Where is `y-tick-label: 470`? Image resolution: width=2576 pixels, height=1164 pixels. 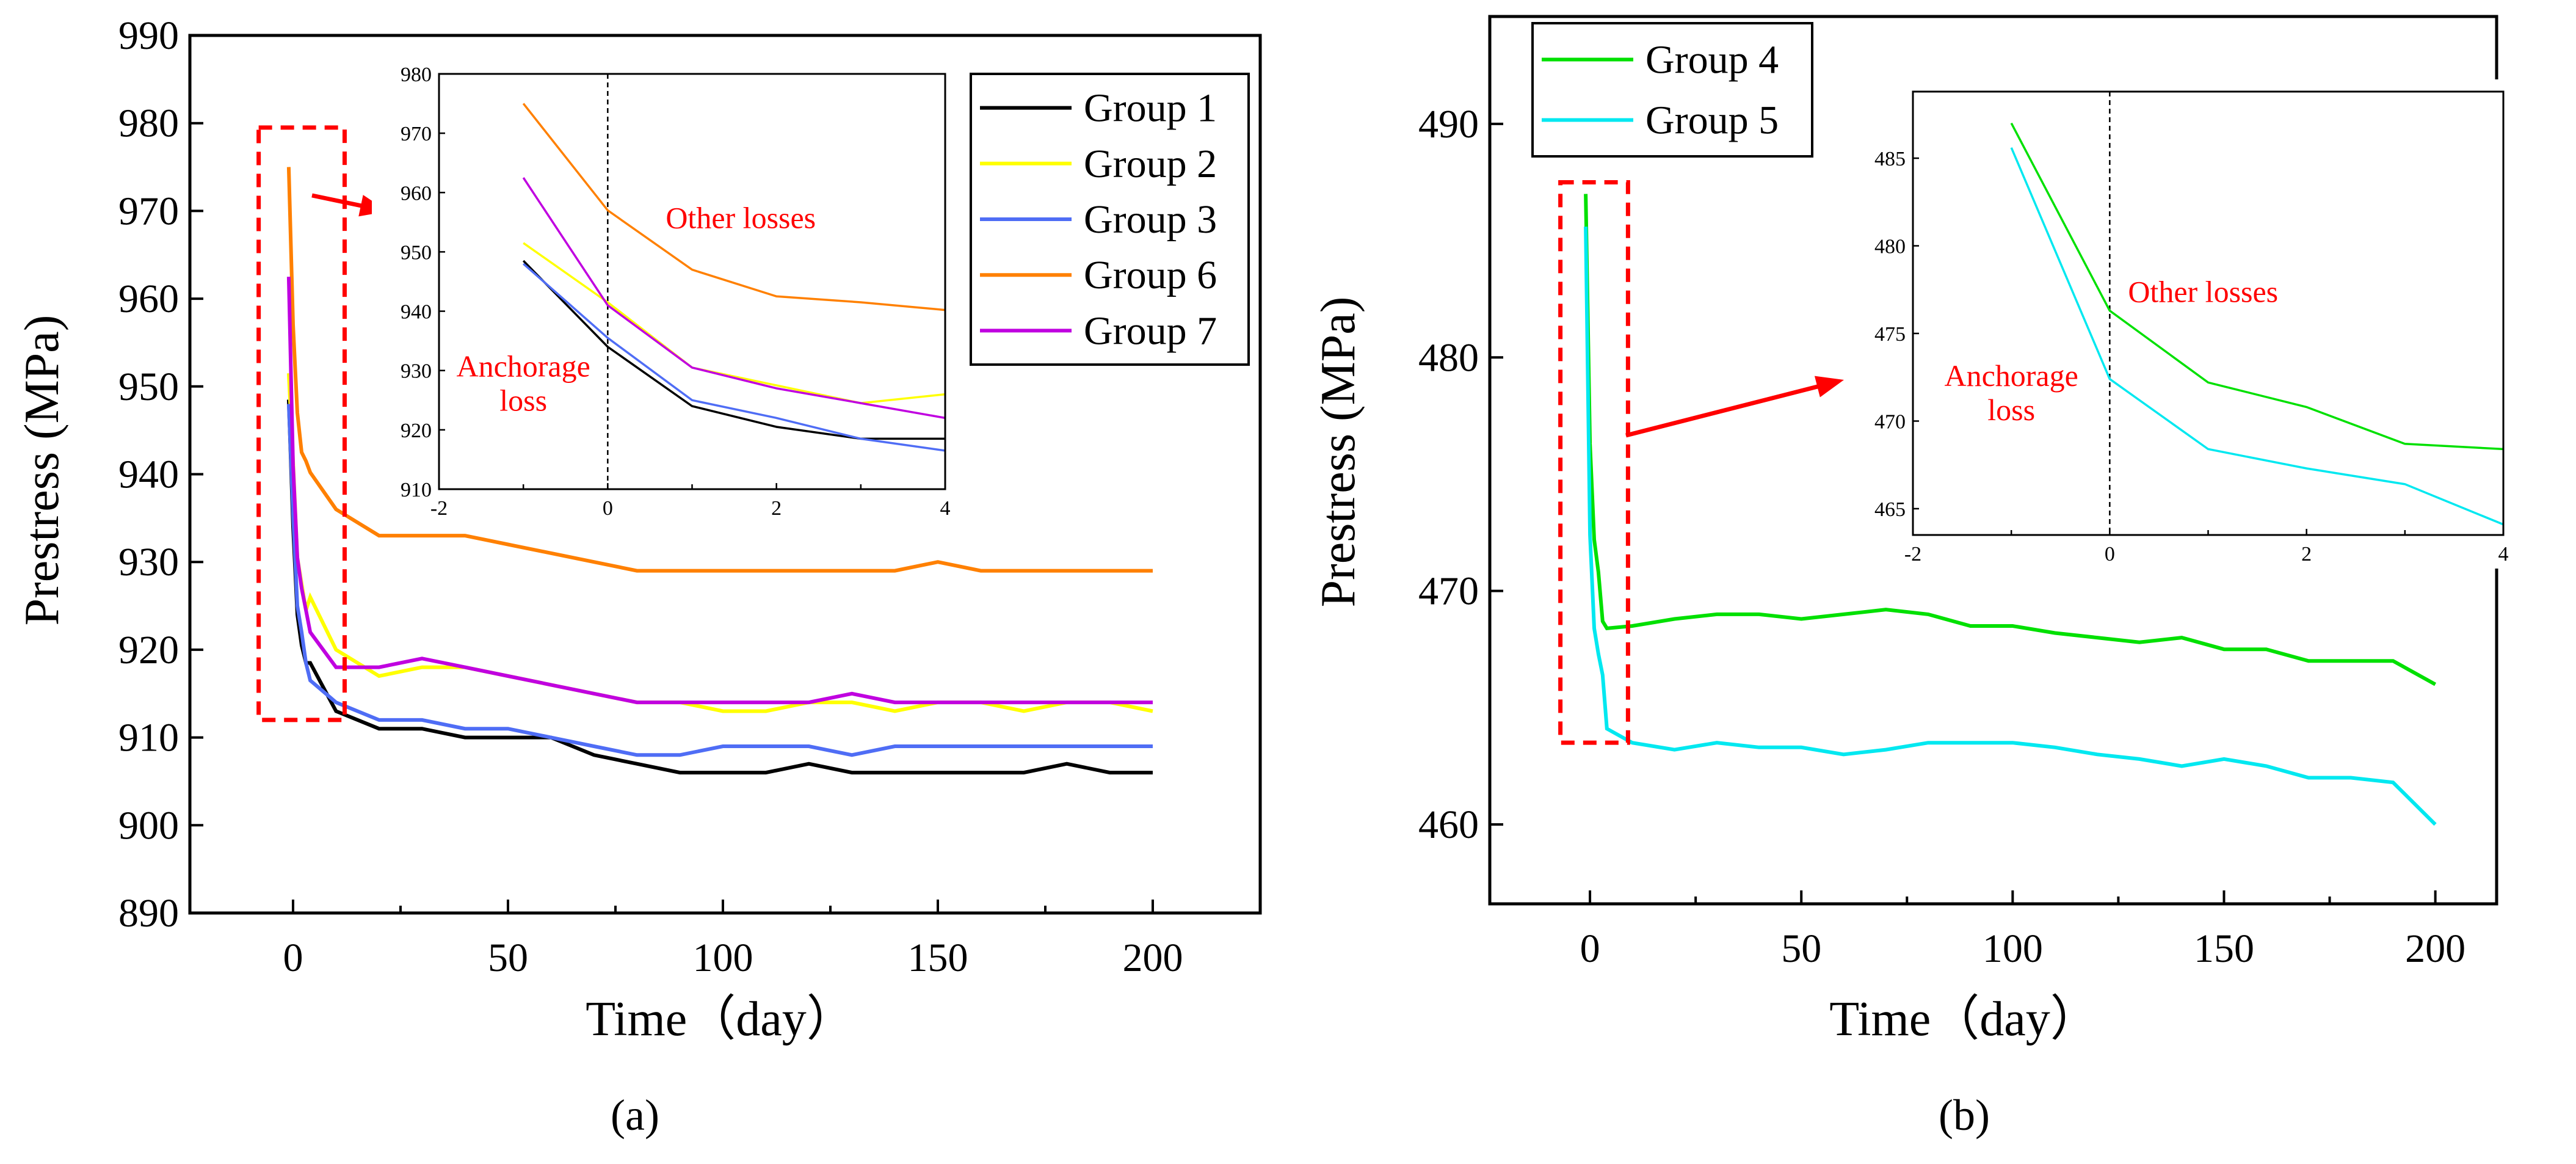 y-tick-label: 470 is located at coordinates (1448, 591).